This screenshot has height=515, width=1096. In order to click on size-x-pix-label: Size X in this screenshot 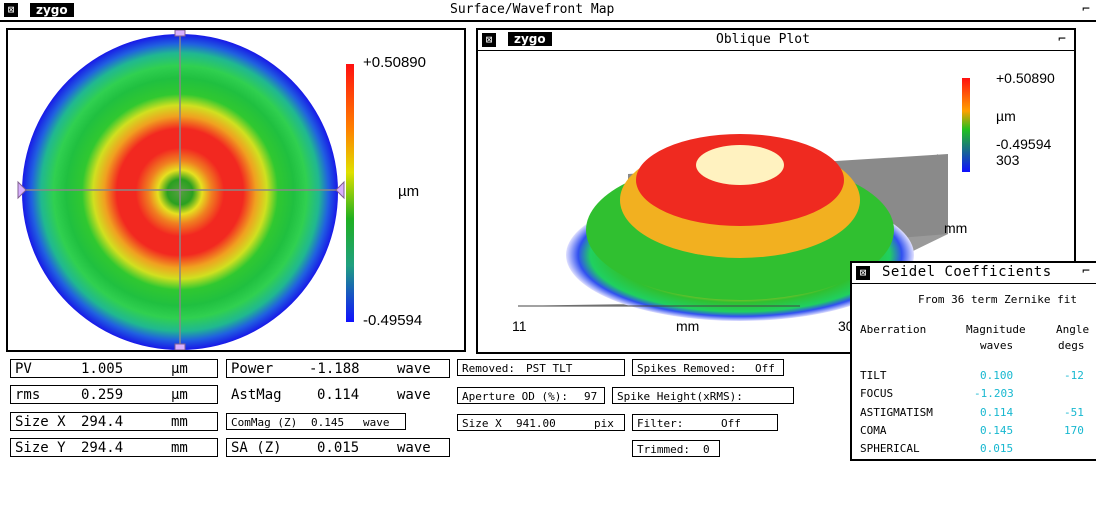, I will do `click(482, 423)`.